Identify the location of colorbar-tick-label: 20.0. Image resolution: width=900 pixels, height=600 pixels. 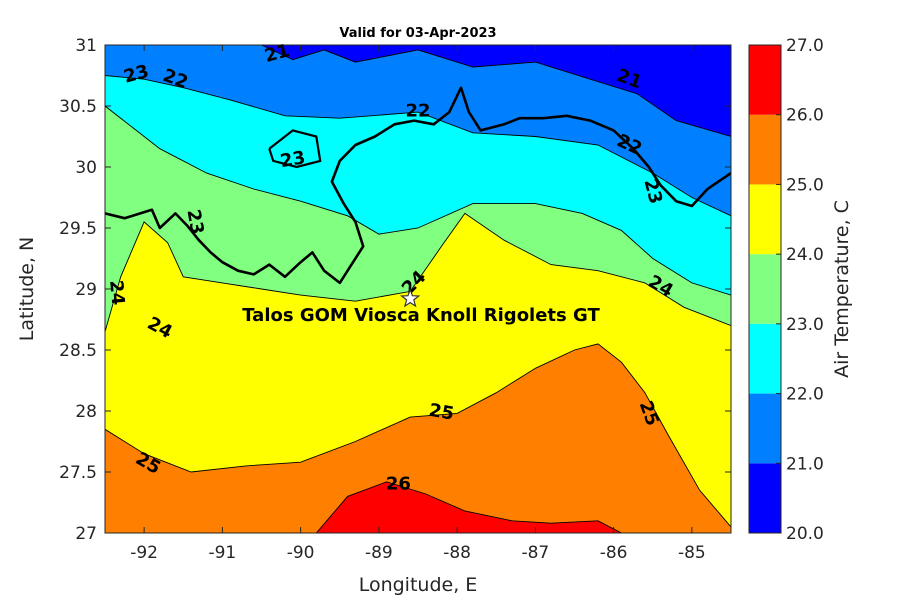
(805, 534).